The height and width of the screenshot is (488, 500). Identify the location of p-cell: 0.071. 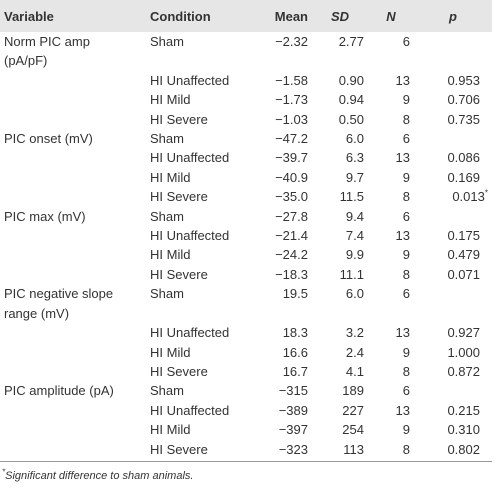
(453, 274).